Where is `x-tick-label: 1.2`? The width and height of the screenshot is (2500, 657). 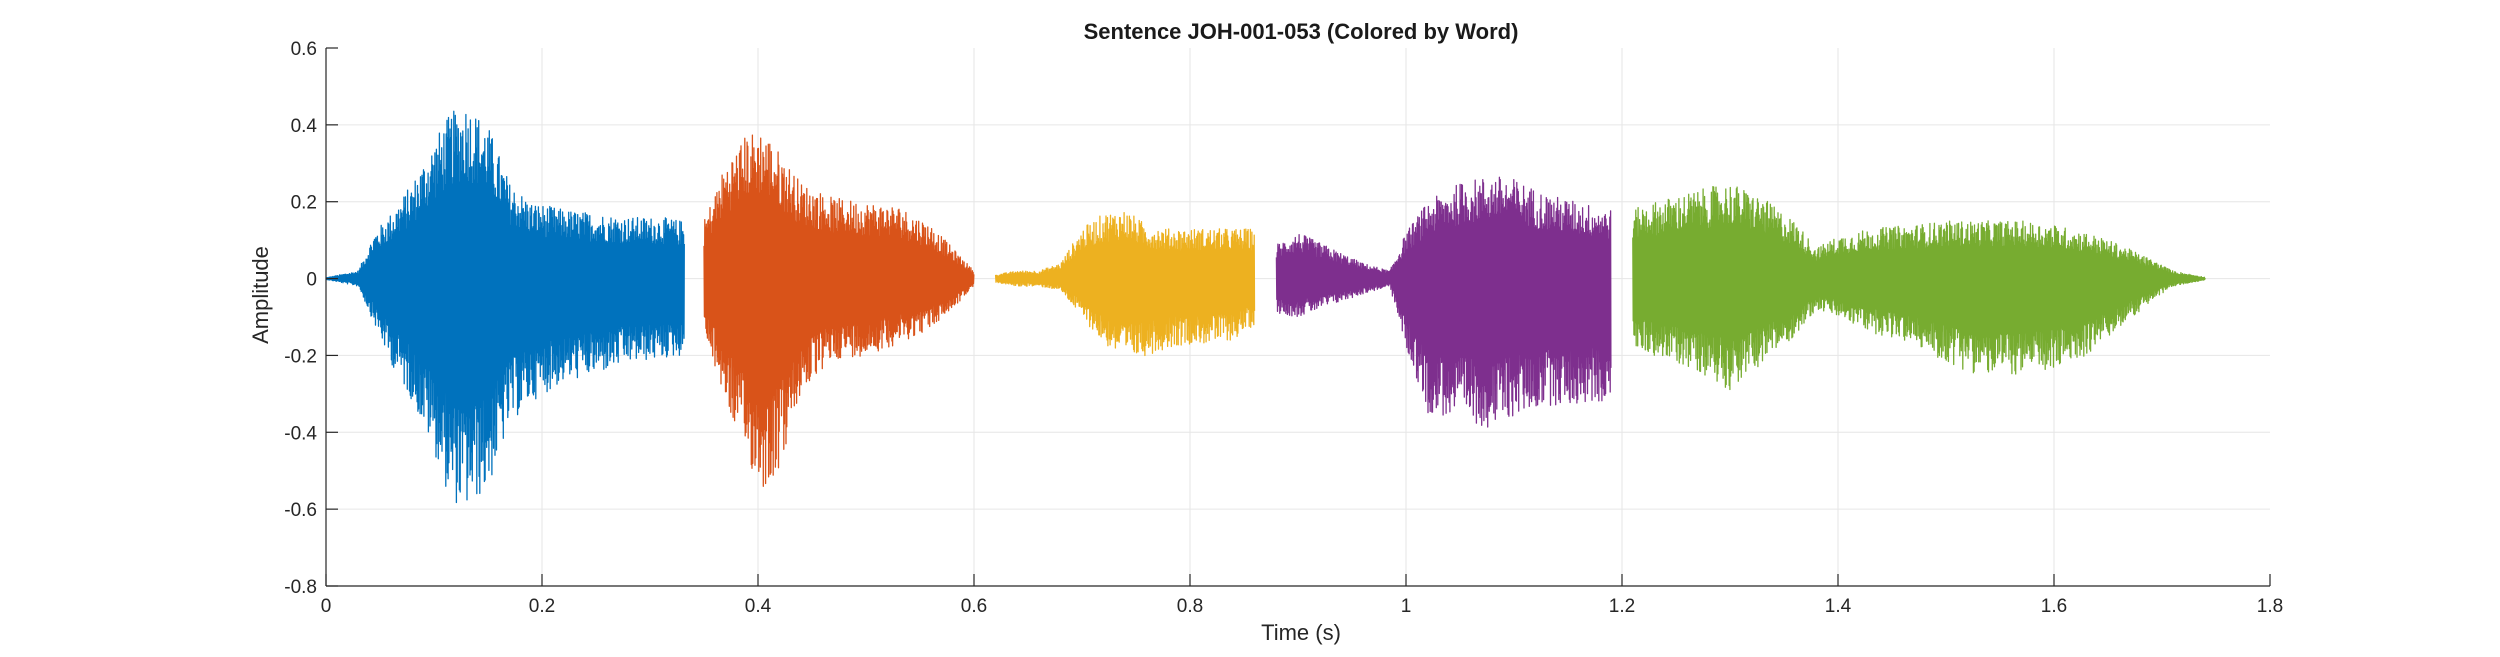
x-tick-label: 1.2 is located at coordinates (1622, 606).